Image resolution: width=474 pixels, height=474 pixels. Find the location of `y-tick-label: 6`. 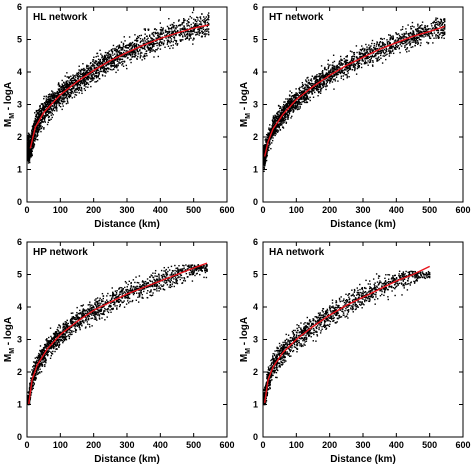

y-tick-label: 6 is located at coordinates (19, 7).